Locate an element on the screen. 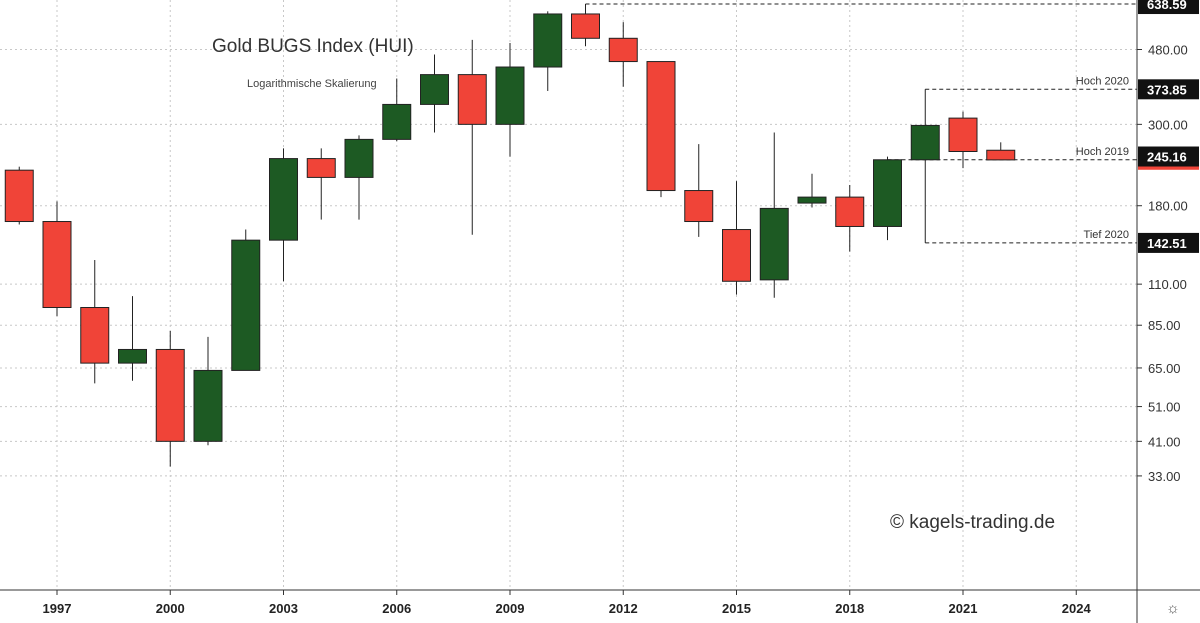 Image resolution: width=1200 pixels, height=623 pixels. x-axis-labels: 1997 2000 2003 2006 2009 2012 2015 2018 2021 2024 is located at coordinates (567, 608).